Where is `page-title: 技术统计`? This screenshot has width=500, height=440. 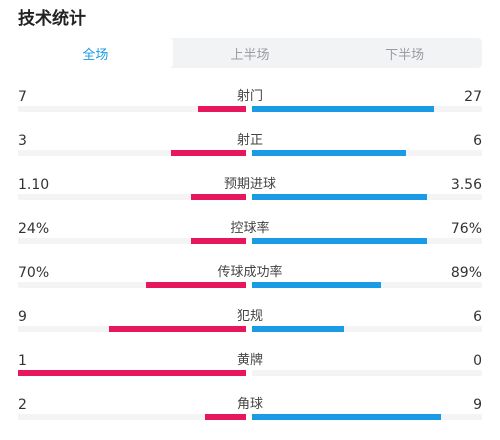 page-title: 技术统计 is located at coordinates (52, 19).